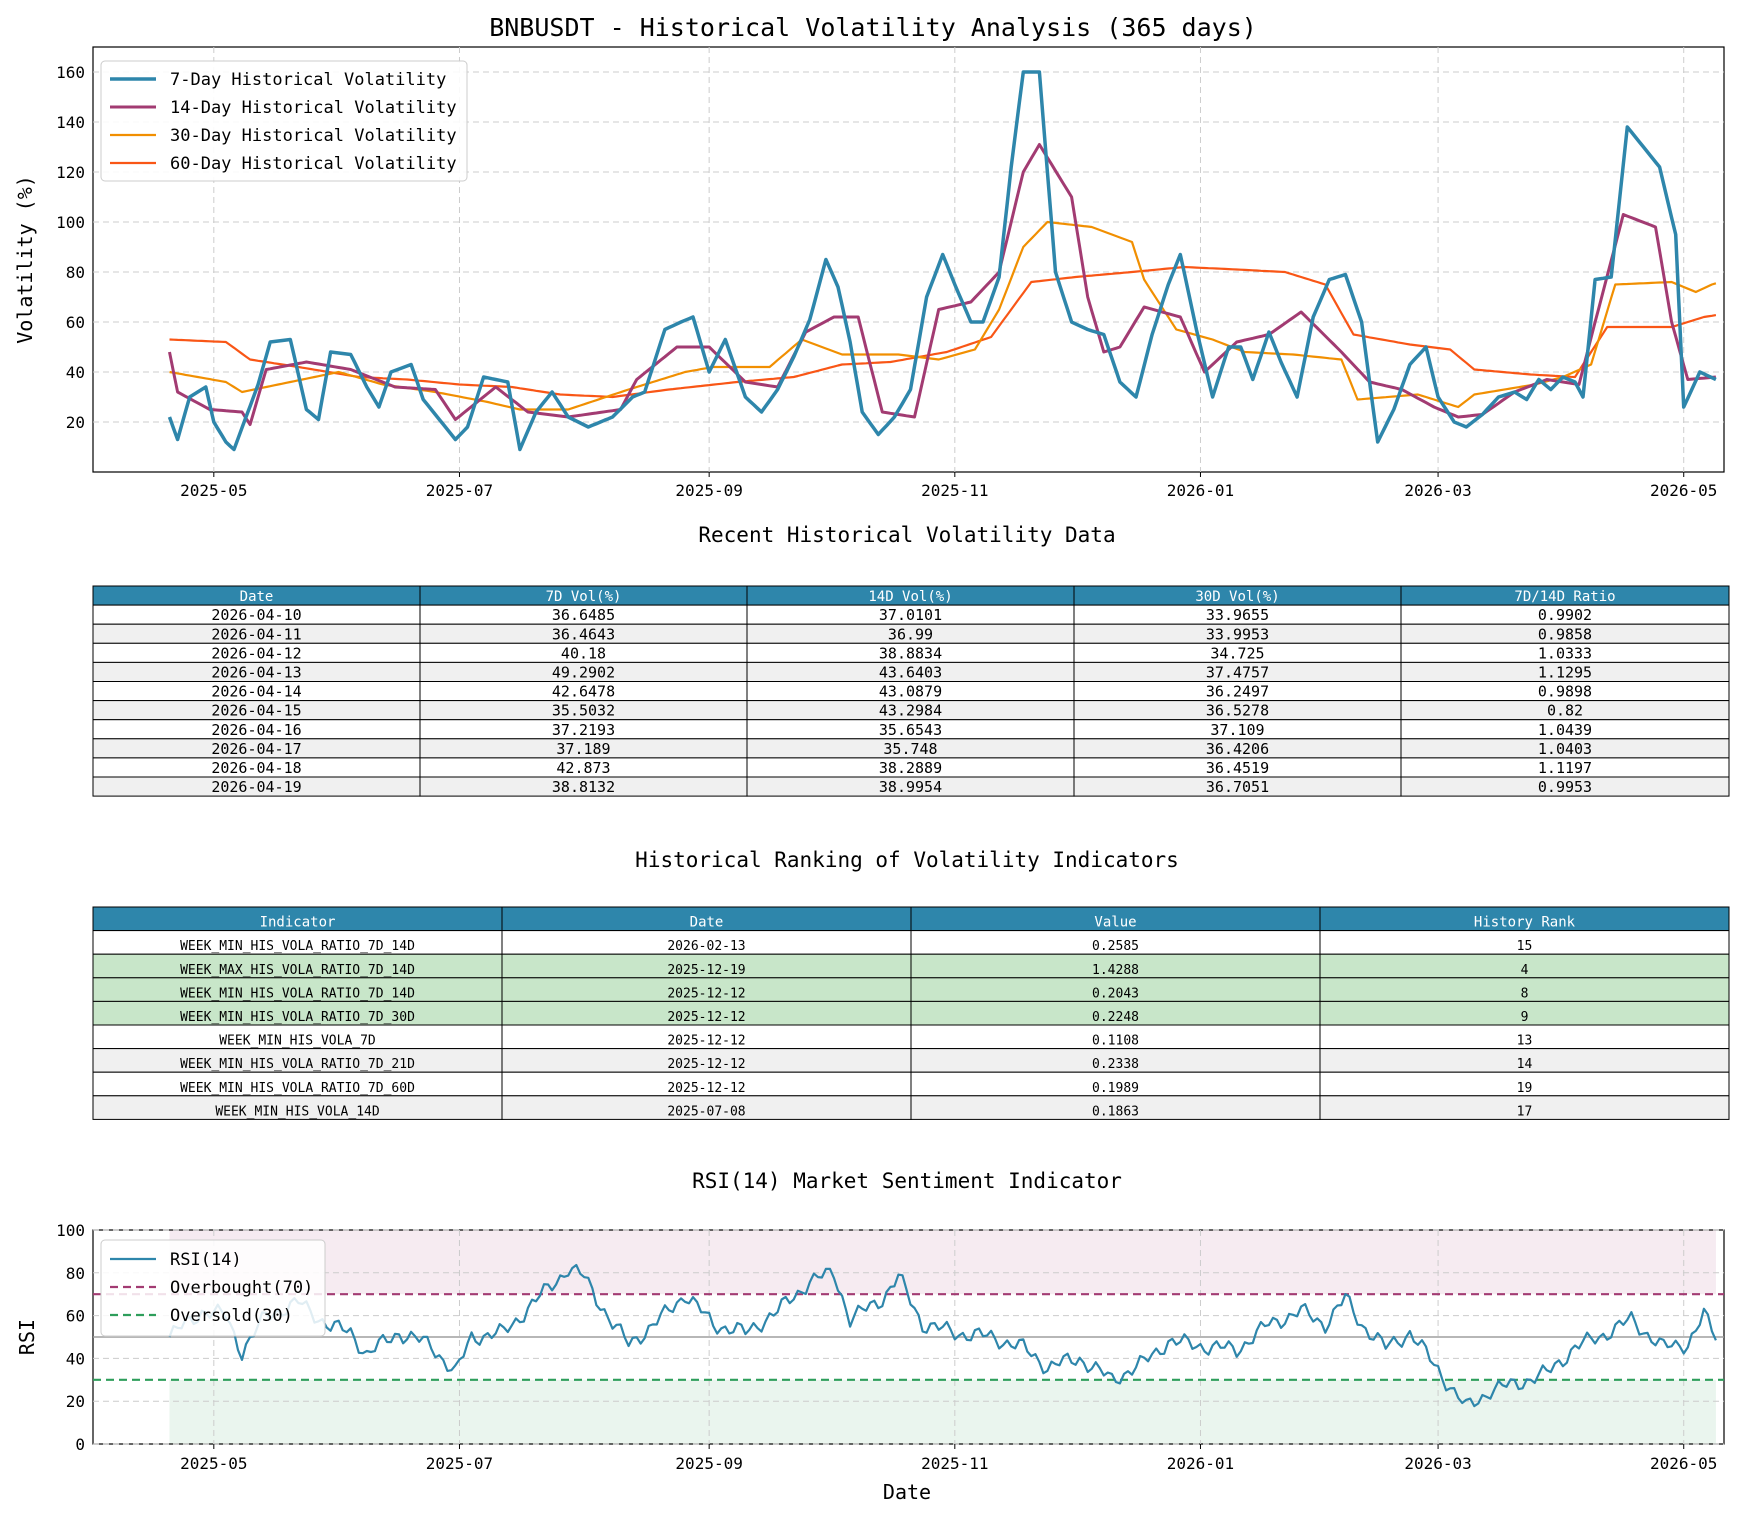  Describe the element at coordinates (298, 923) in the screenshot. I see `table-header-cell: Indicator` at that location.